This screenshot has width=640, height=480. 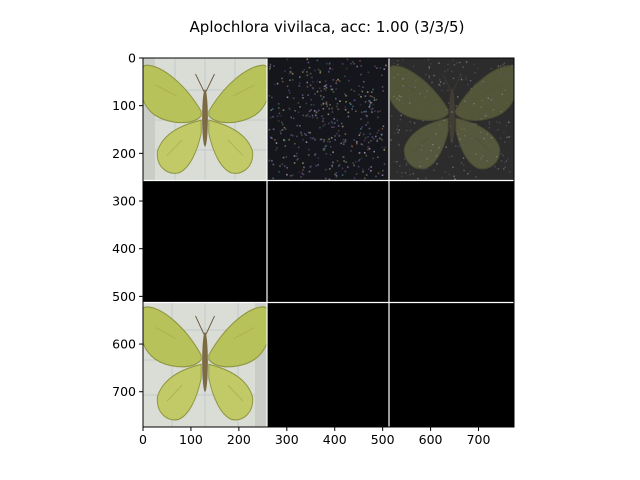 I want to click on y-tick-label: 0, so click(x=132, y=58).